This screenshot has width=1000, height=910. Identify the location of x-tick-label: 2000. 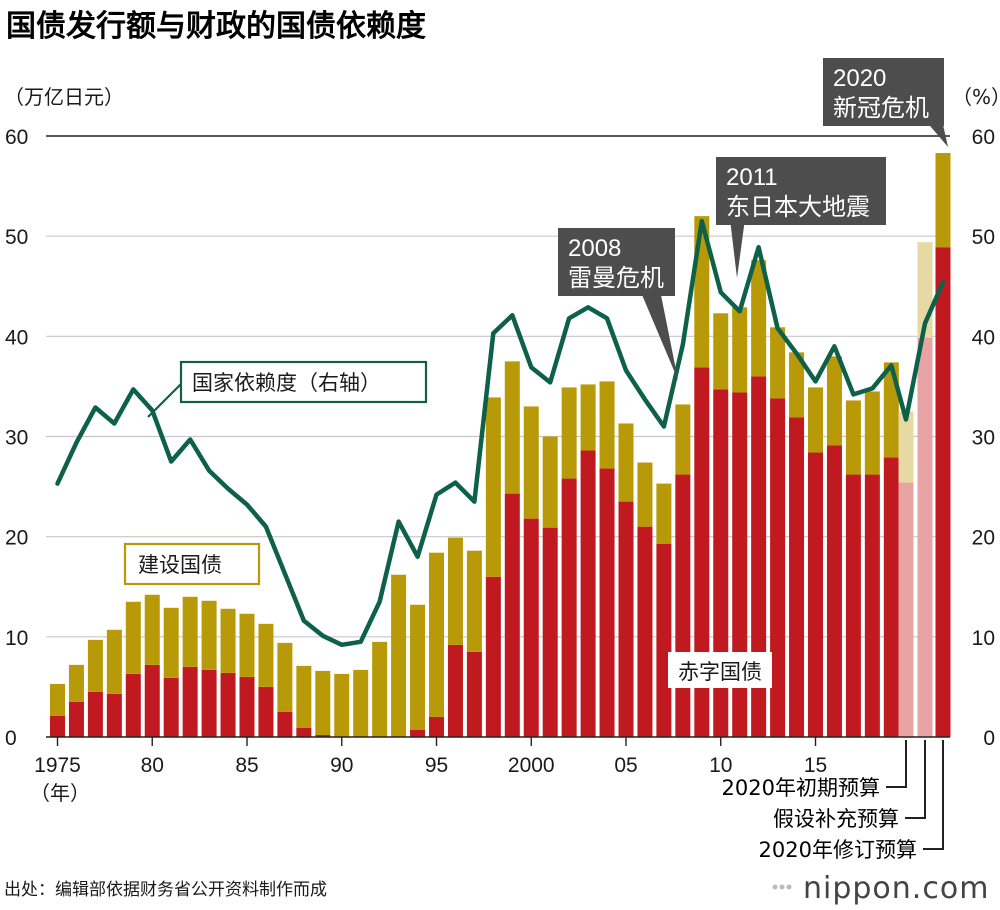
(531, 765).